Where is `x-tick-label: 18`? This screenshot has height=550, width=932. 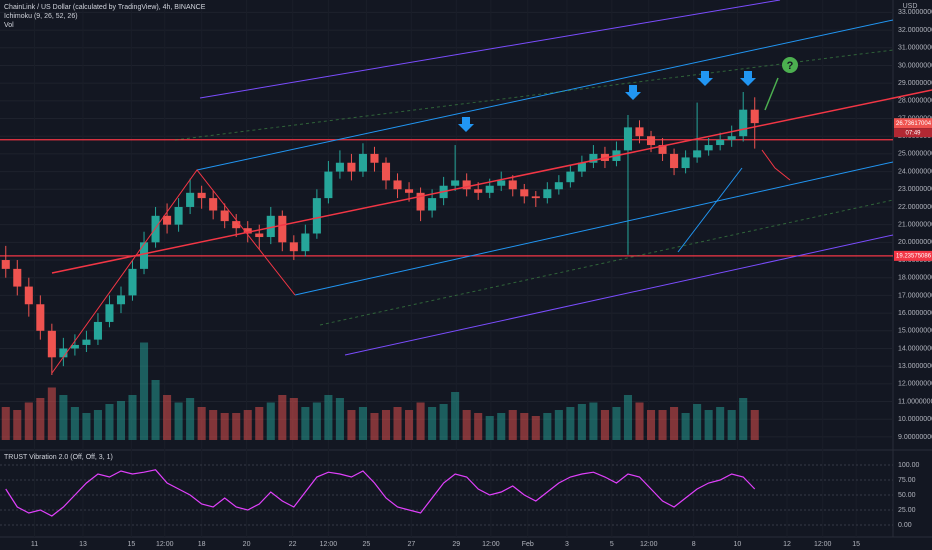
x-tick-label: 18 is located at coordinates (202, 544).